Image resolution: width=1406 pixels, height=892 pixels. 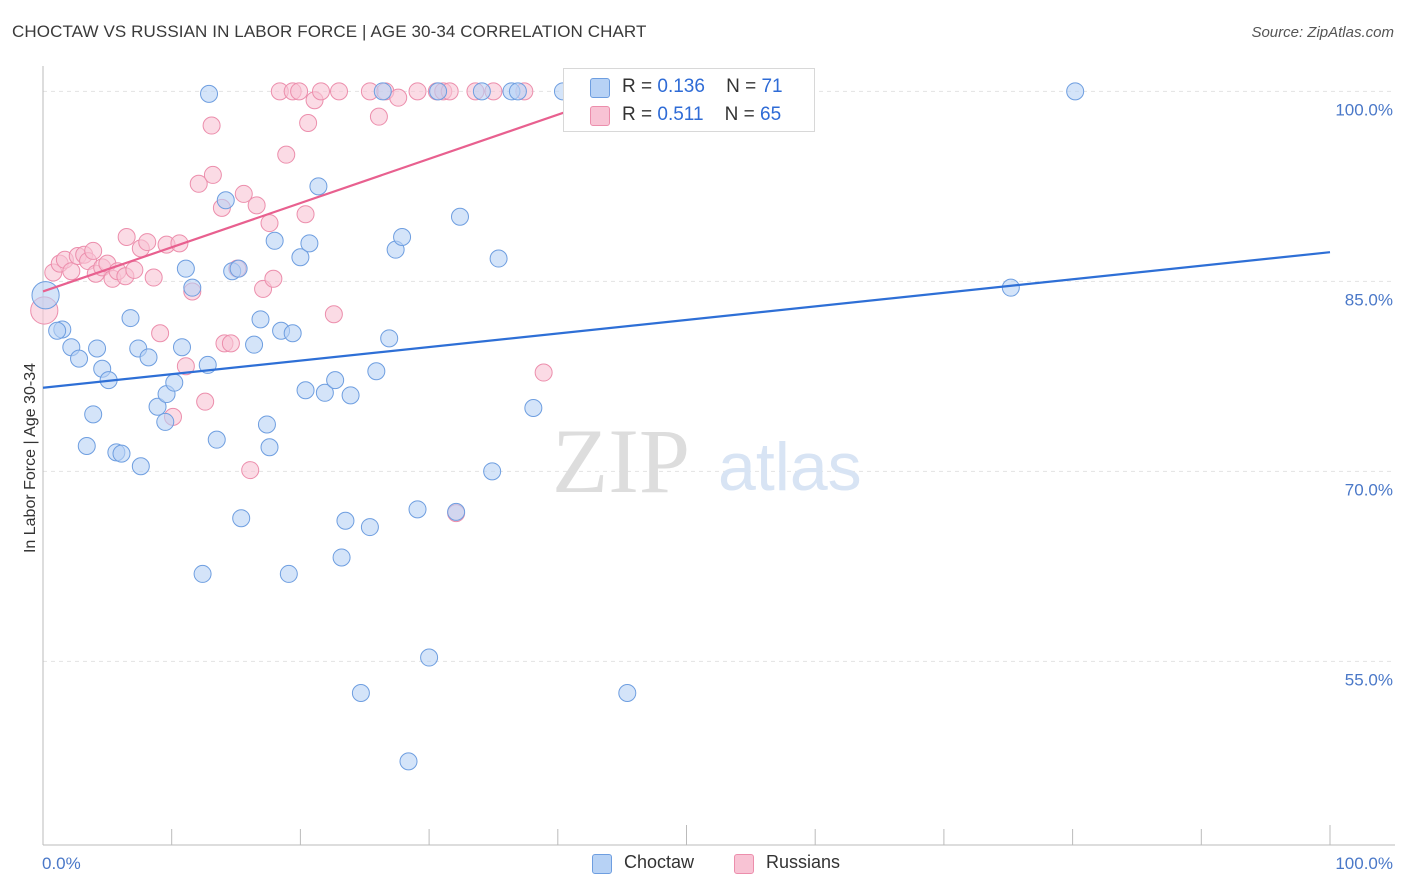 I want to click on russians-legend-label: Russians, so click(x=803, y=862).